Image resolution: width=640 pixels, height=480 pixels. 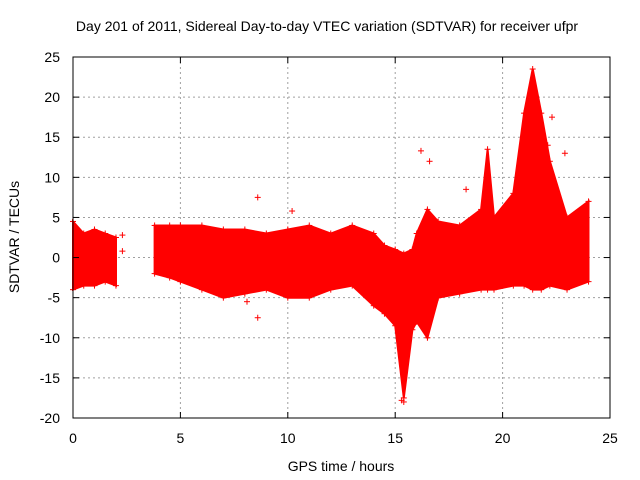 What do you see at coordinates (341, 466) in the screenshot?
I see `x-axis-label: GPS time / hours` at bounding box center [341, 466].